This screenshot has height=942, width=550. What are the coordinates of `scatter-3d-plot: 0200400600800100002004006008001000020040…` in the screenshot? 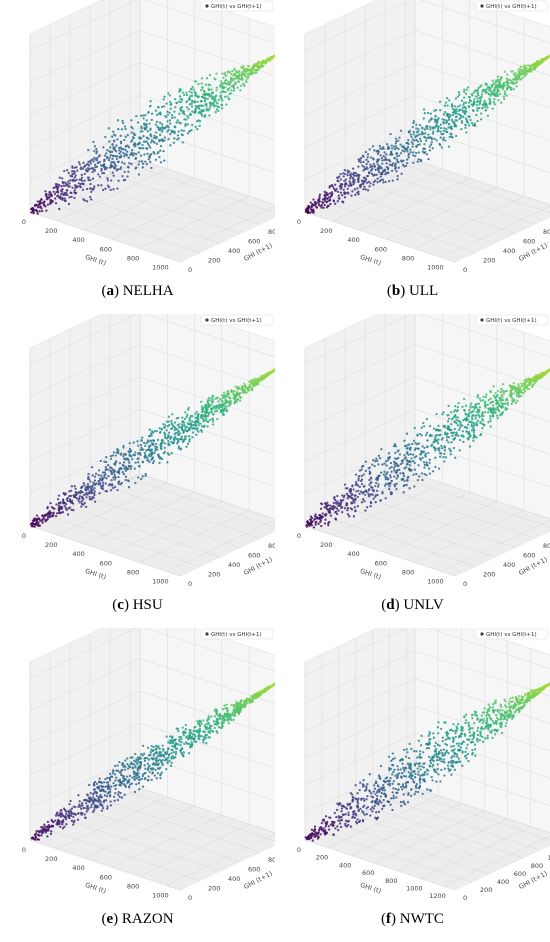 It's located at (148, 137).